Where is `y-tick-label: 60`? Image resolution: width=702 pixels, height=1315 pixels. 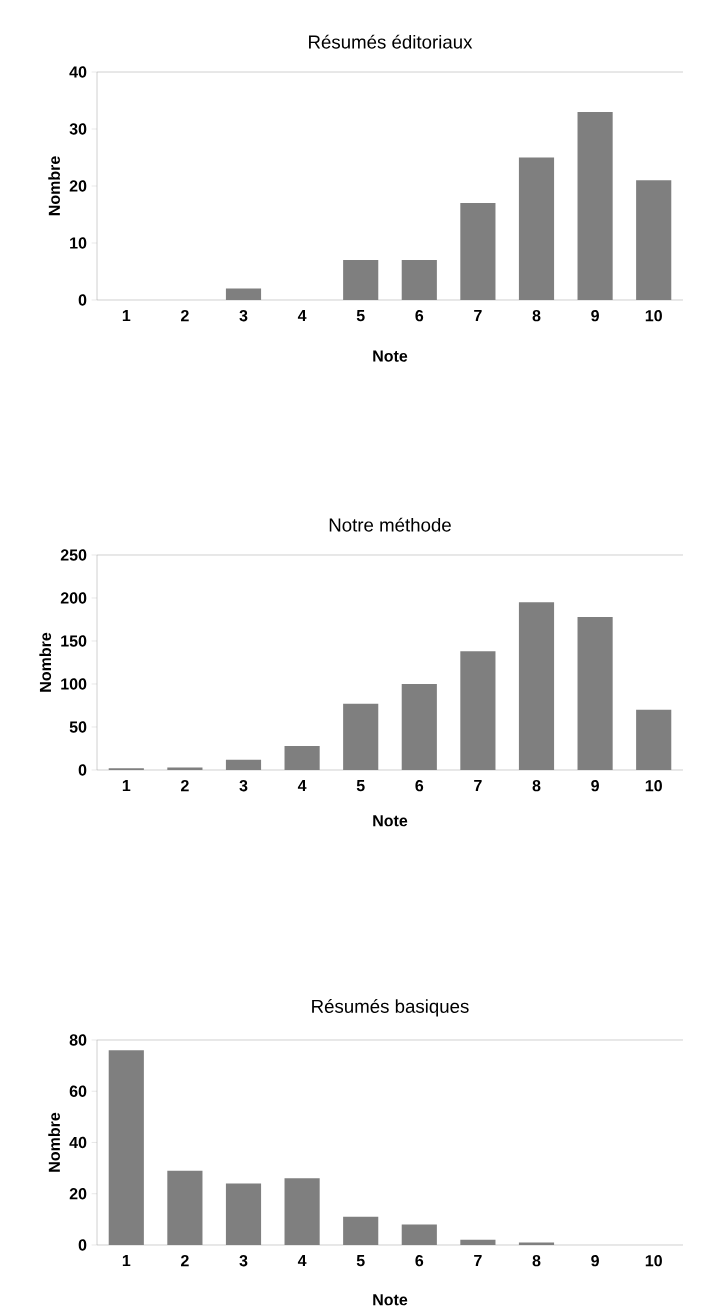 y-tick-label: 60 is located at coordinates (78, 1091).